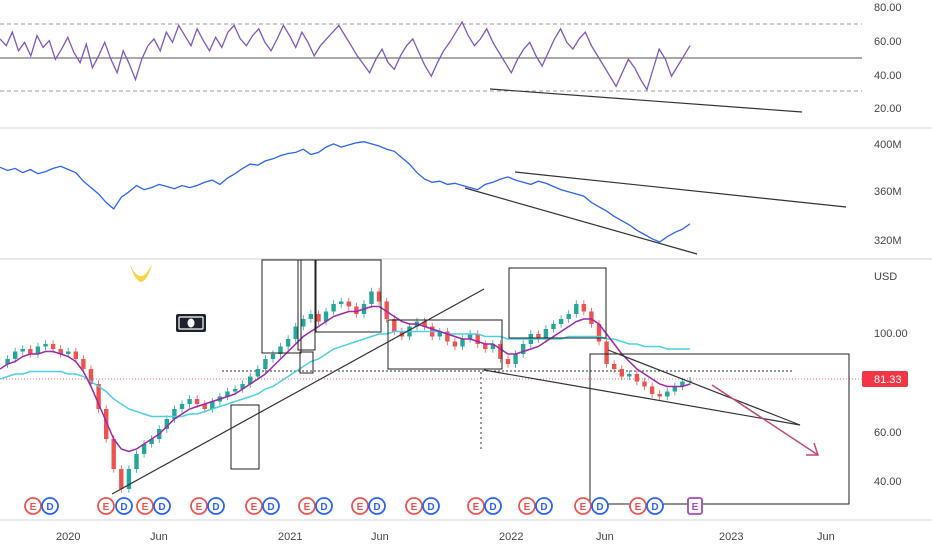  Describe the element at coordinates (646, 100) in the screenshot. I see `rsi-trendline` at that location.